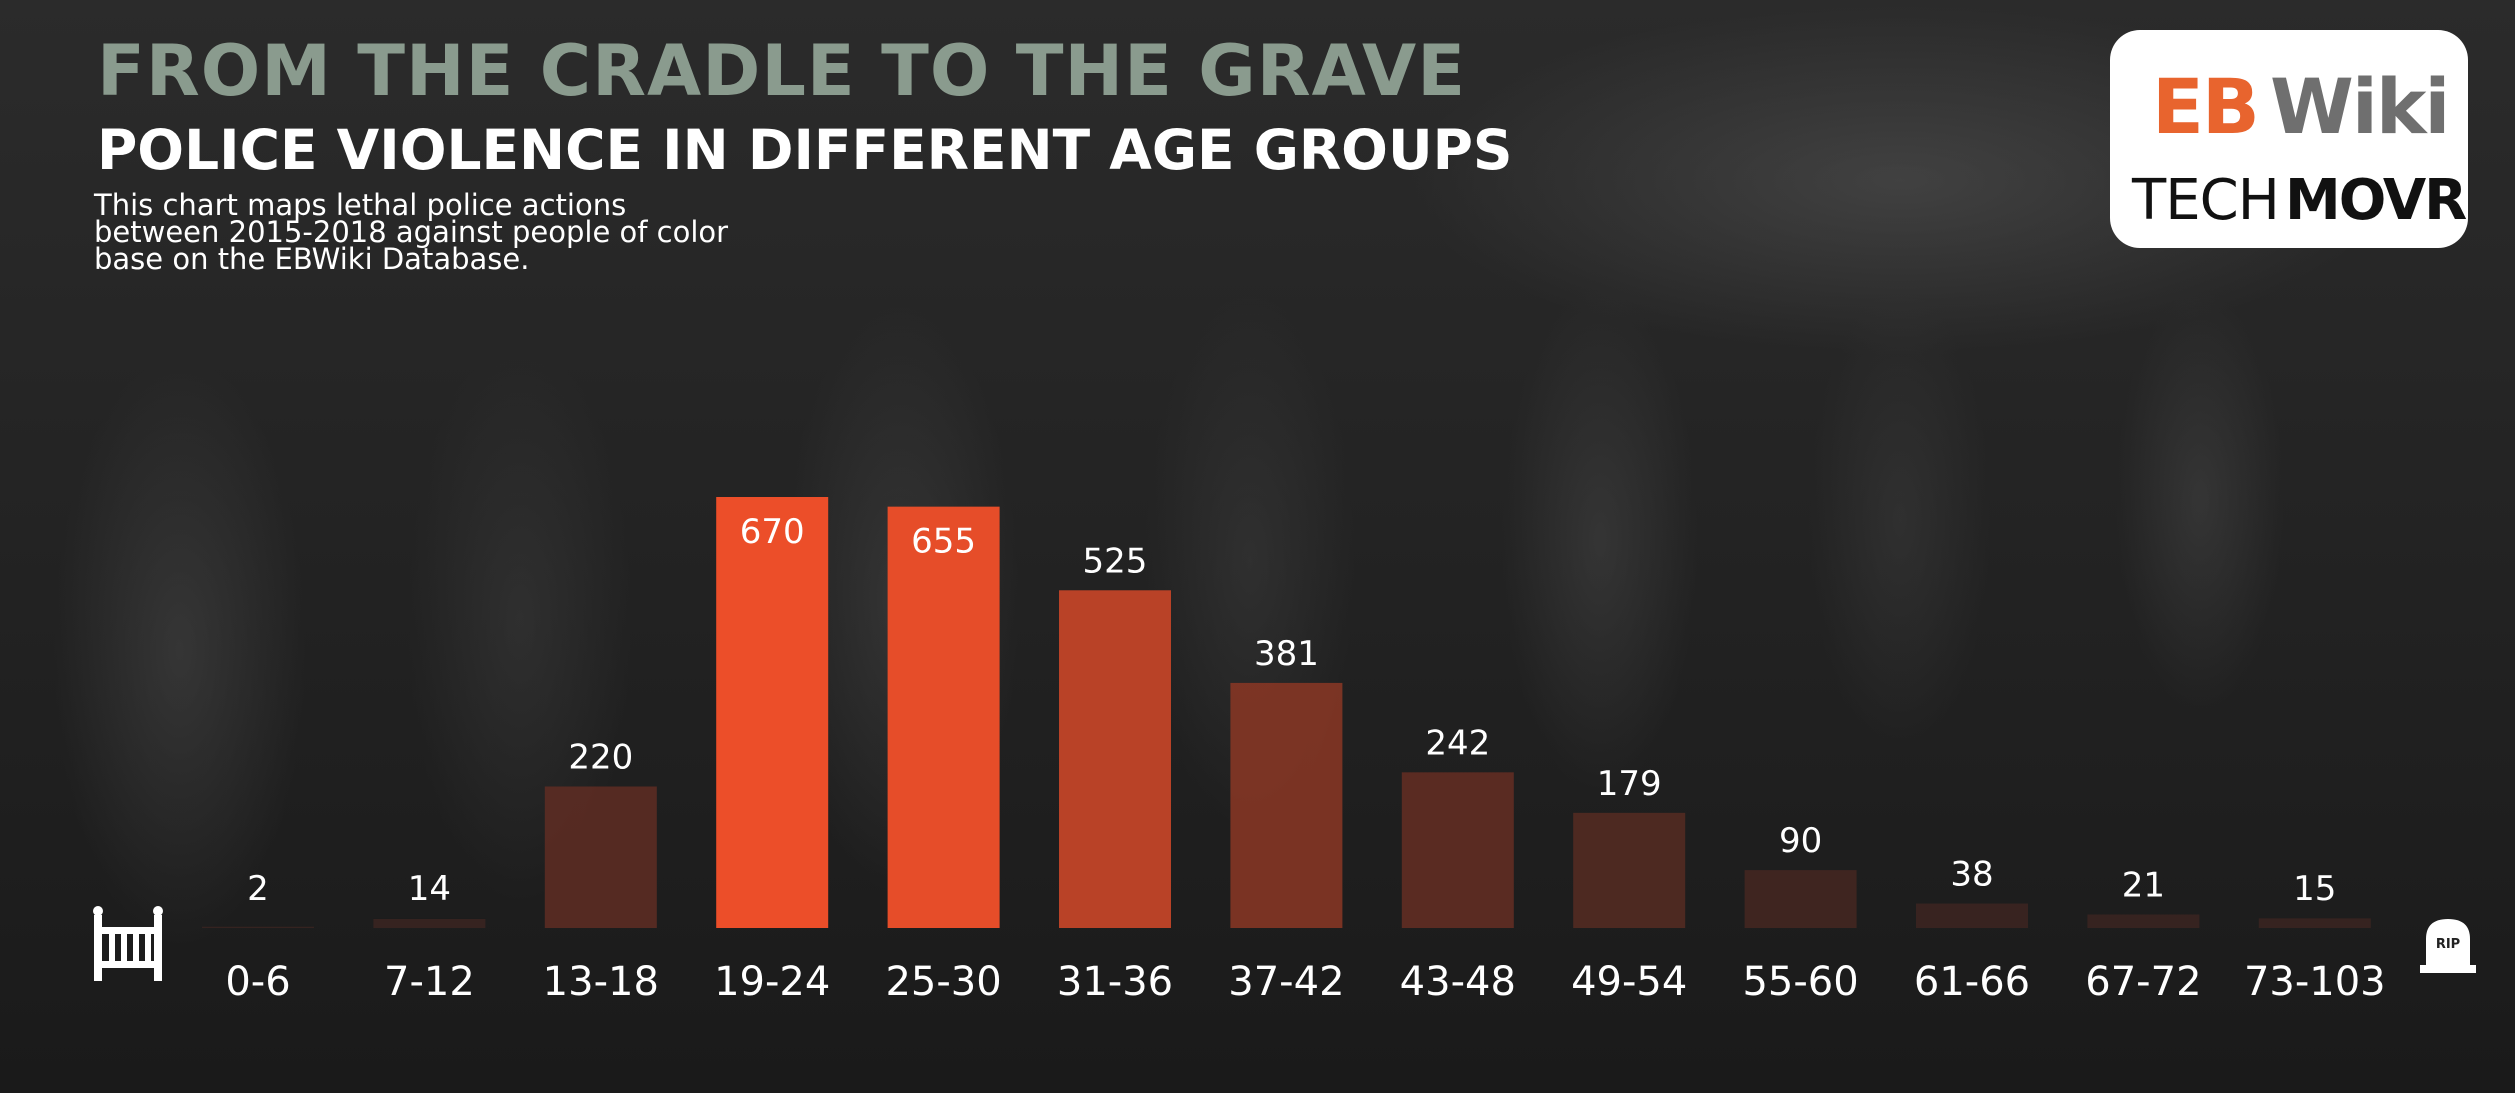  What do you see at coordinates (772, 532) in the screenshot?
I see `data-label-19-24: 670` at bounding box center [772, 532].